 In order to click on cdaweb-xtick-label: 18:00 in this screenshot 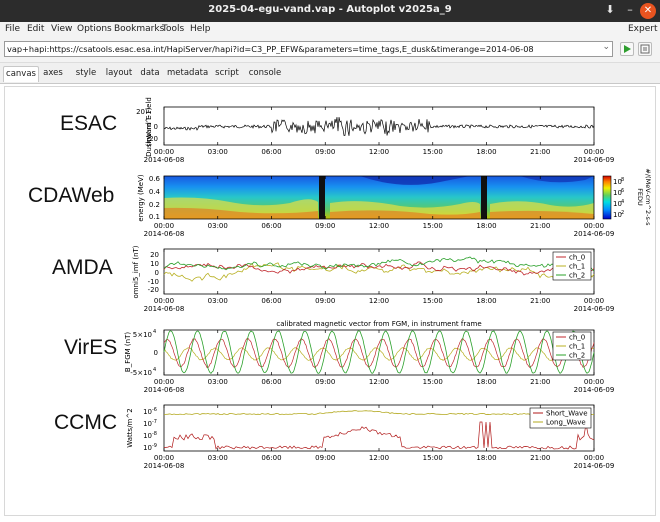, I will do `click(486, 226)`.